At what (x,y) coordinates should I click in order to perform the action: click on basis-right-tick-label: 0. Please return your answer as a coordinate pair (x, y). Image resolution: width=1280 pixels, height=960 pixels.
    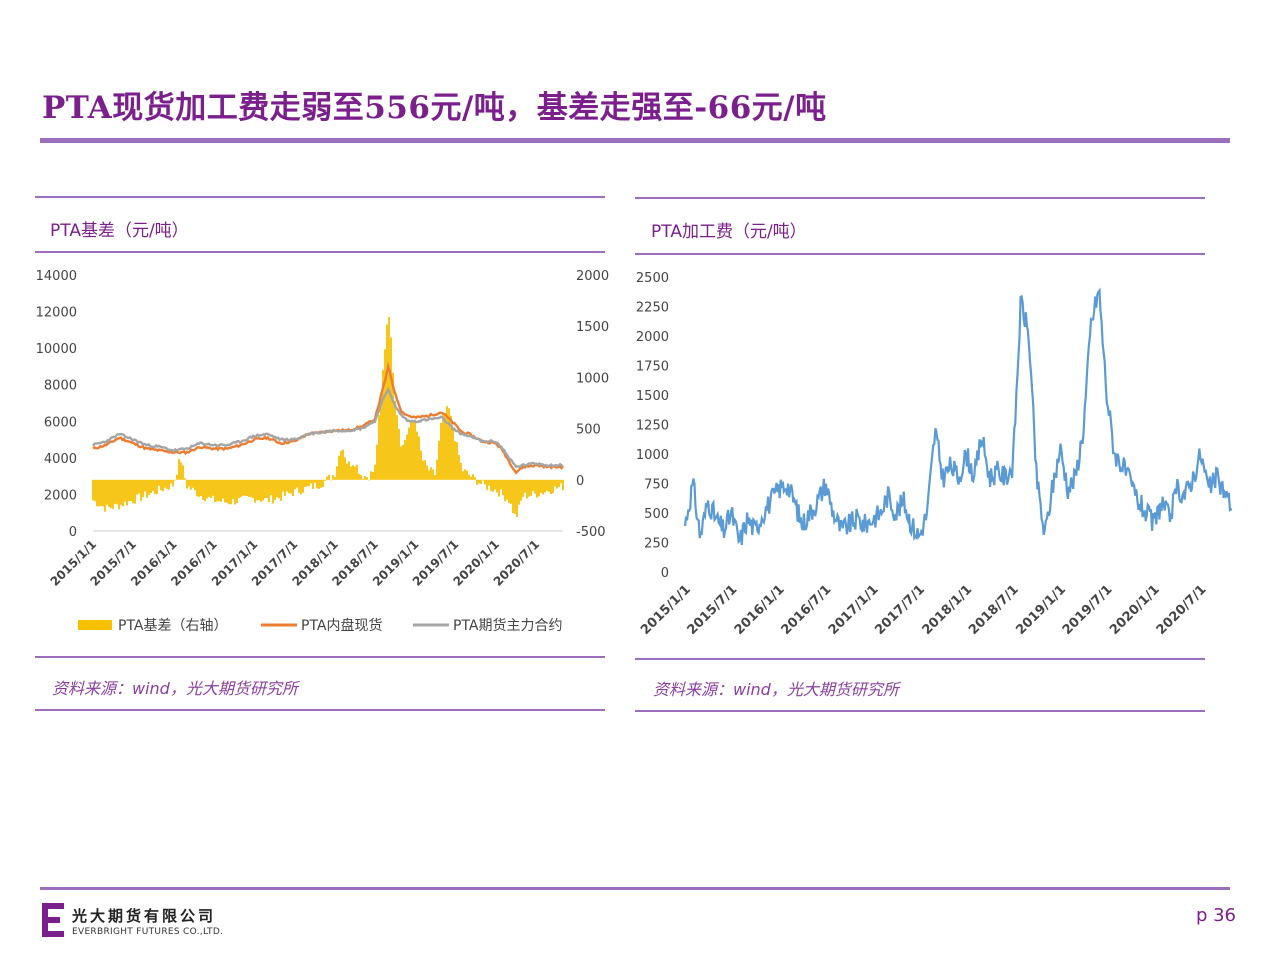
    Looking at the image, I should click on (580, 481).